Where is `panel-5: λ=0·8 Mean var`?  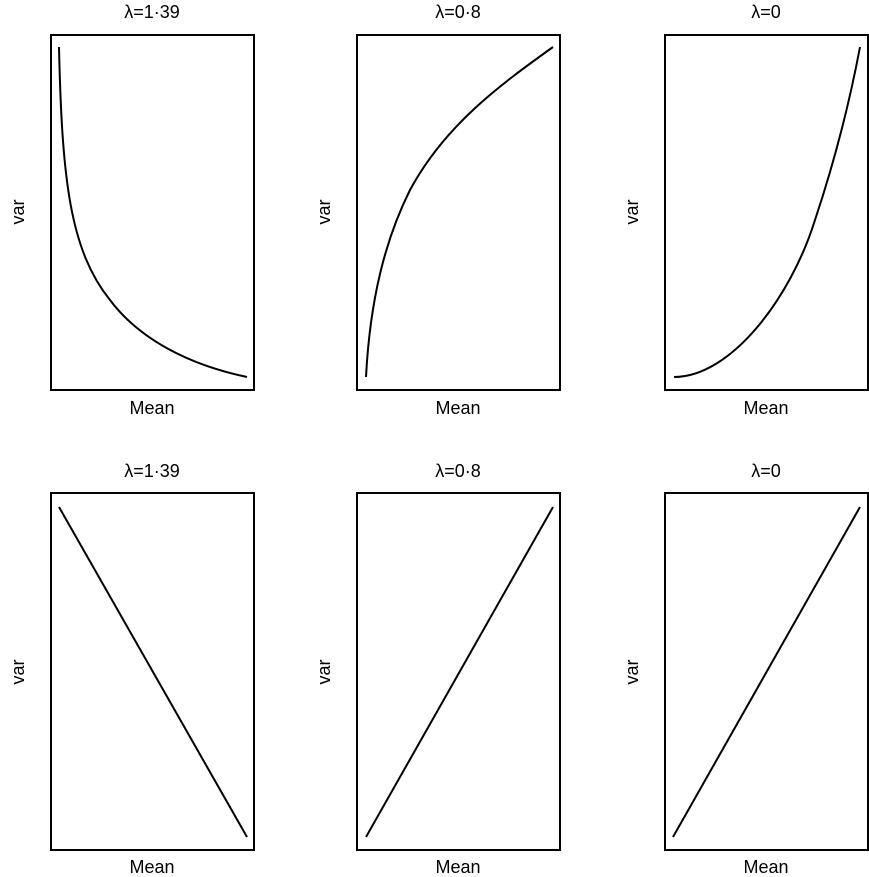
panel-5: λ=0·8 Mean var is located at coordinates (437, 669).